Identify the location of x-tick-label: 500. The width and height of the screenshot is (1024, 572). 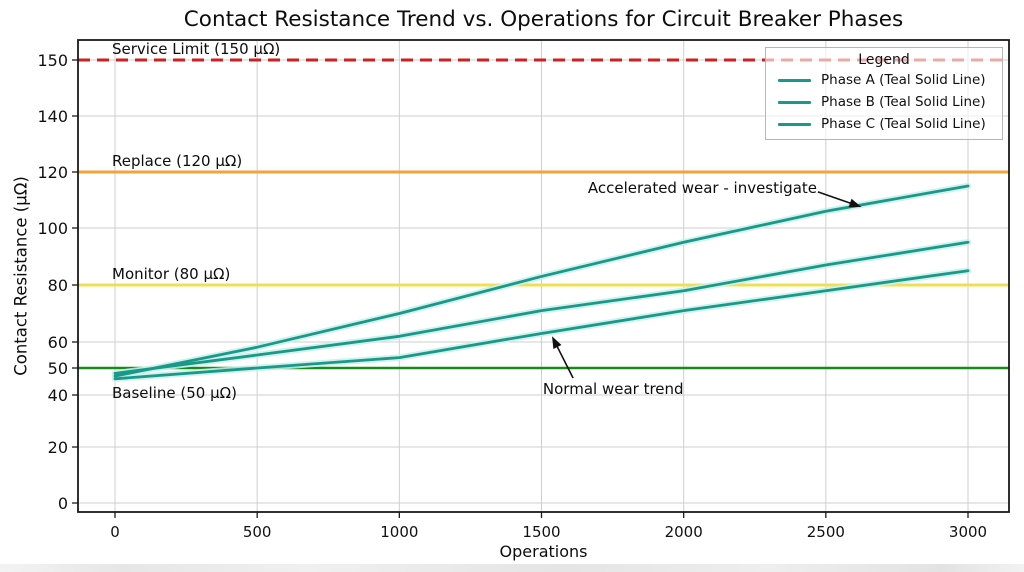
(257, 532).